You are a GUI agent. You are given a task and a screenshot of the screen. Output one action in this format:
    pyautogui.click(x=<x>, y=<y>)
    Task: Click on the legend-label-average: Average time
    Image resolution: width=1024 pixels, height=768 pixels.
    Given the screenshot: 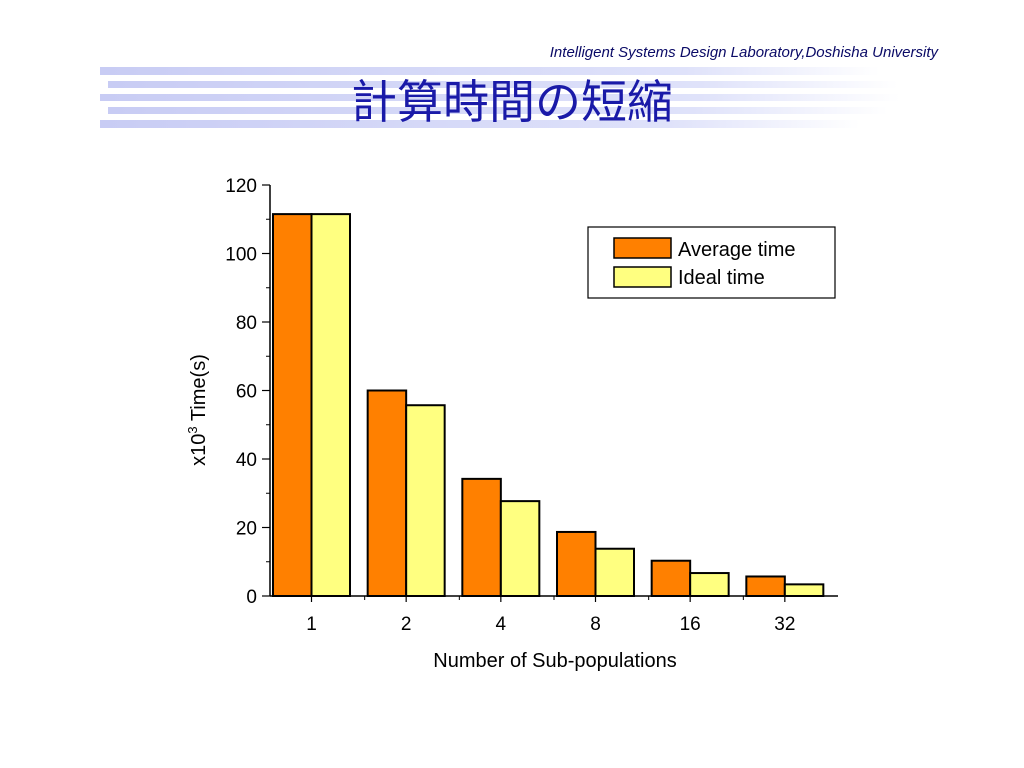 What is the action you would take?
    pyautogui.click(x=736, y=250)
    